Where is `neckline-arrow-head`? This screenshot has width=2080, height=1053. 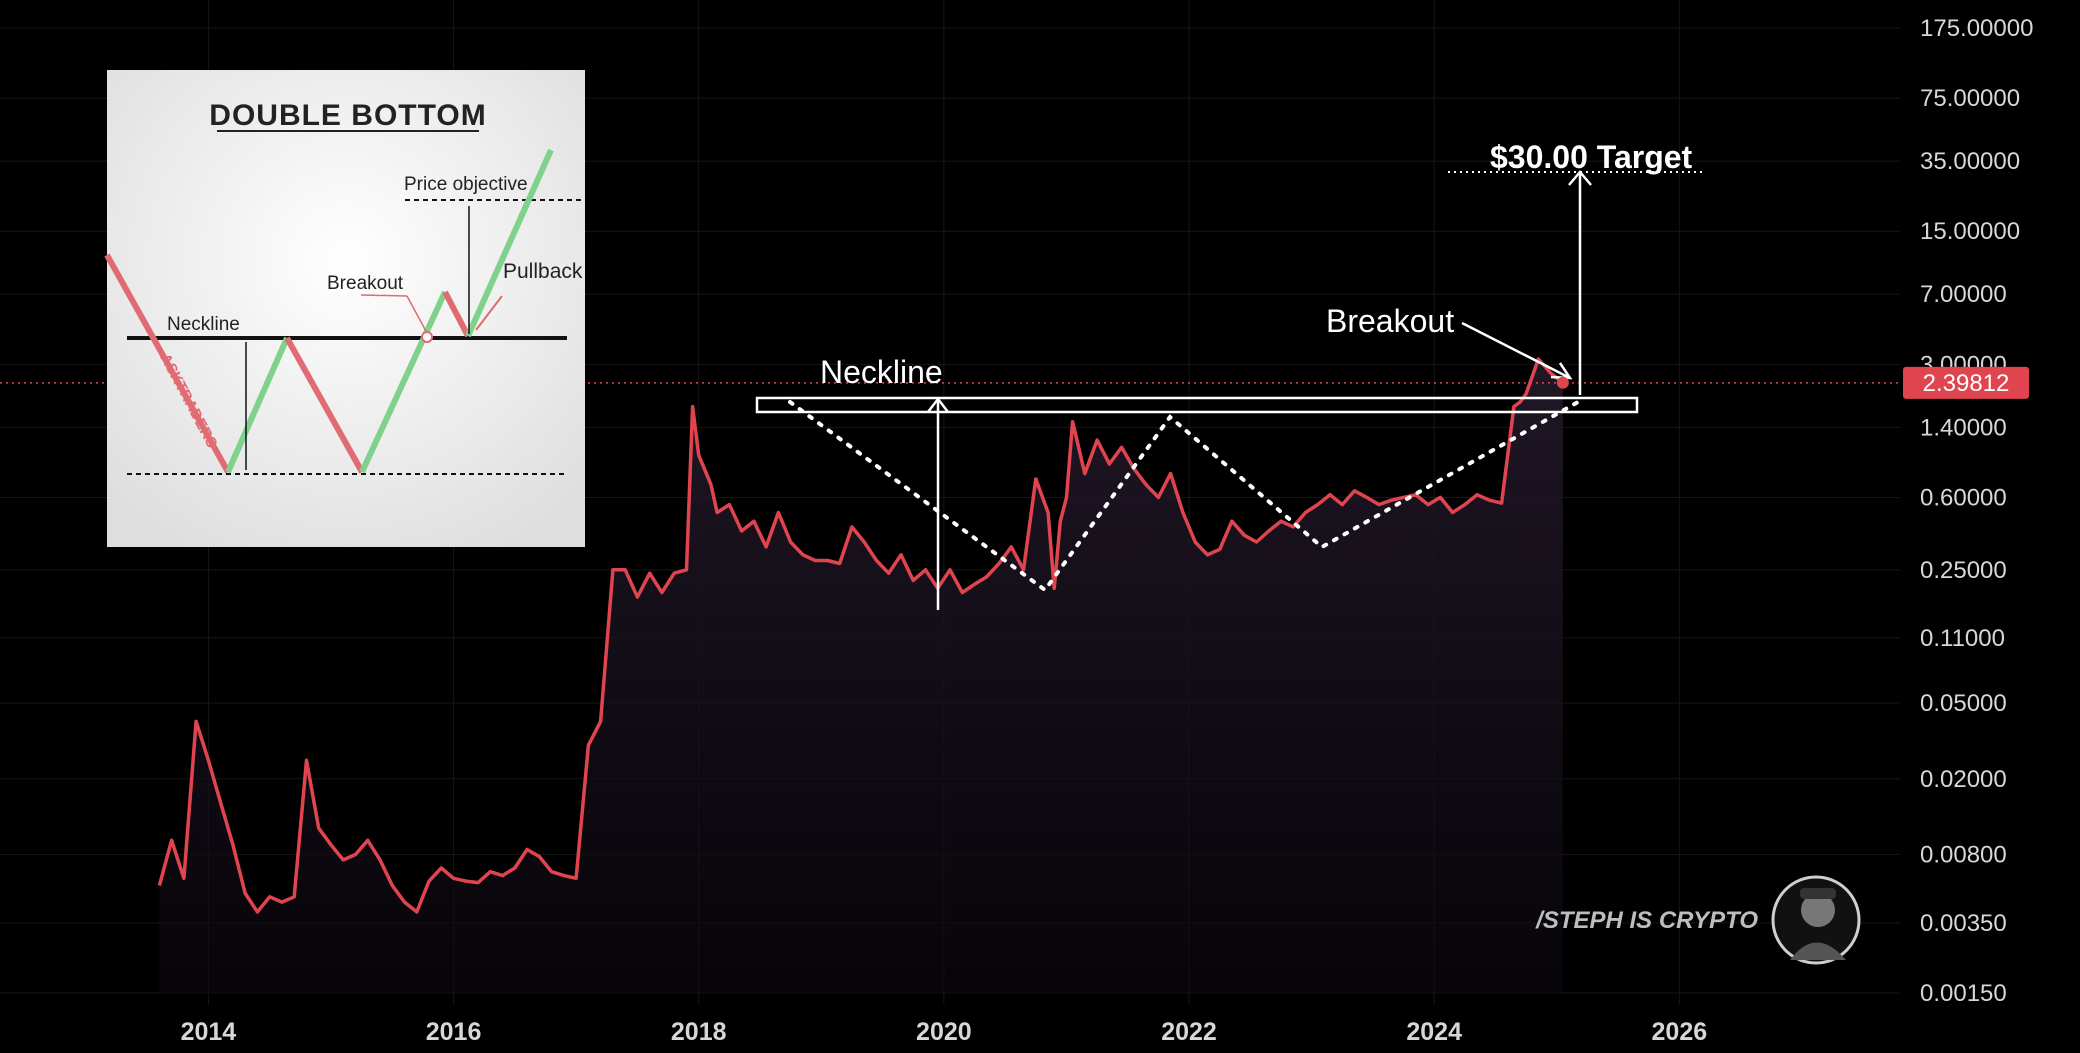 neckline-arrow-head is located at coordinates (938, 404).